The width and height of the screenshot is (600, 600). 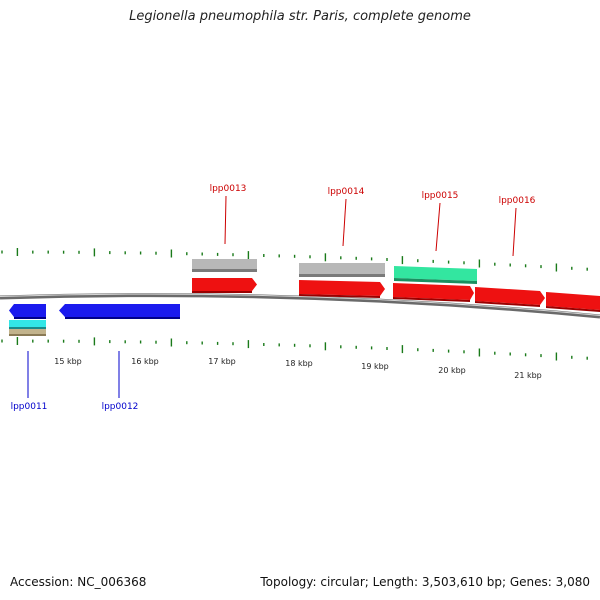 I want to click on scale-label-18-kbp: 18 kbp, so click(x=299, y=363).